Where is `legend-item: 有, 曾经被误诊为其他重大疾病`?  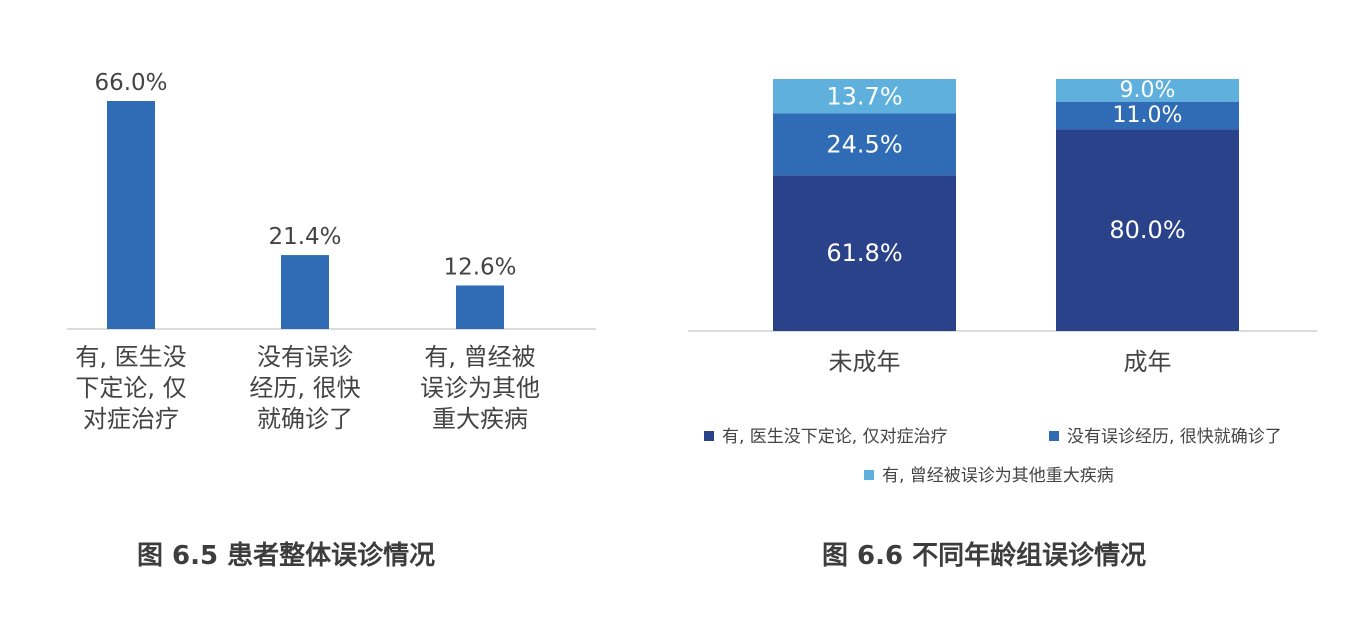 legend-item: 有, 曾经被误诊为其他重大疾病 is located at coordinates (989, 476).